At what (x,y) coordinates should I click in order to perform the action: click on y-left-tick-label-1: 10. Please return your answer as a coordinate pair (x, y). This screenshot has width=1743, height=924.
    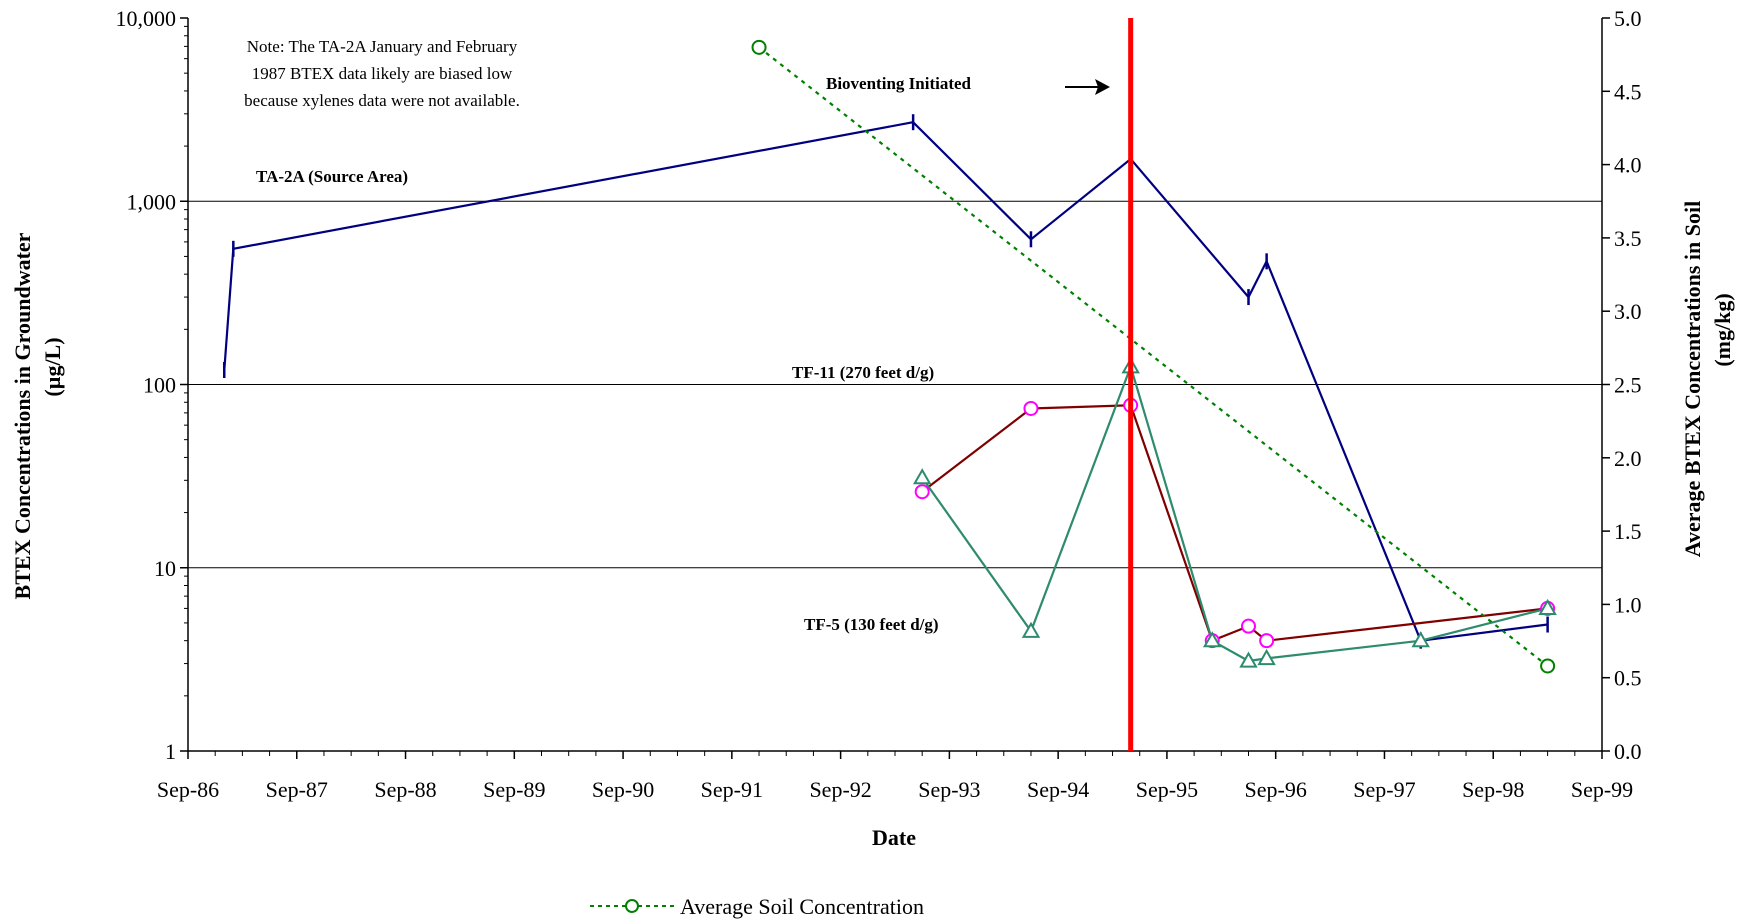
    Looking at the image, I should click on (165, 568).